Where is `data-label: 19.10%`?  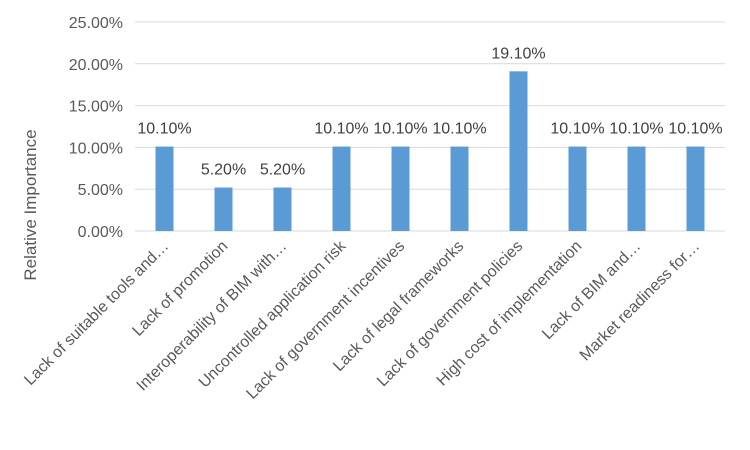
data-label: 19.10% is located at coordinates (518, 53).